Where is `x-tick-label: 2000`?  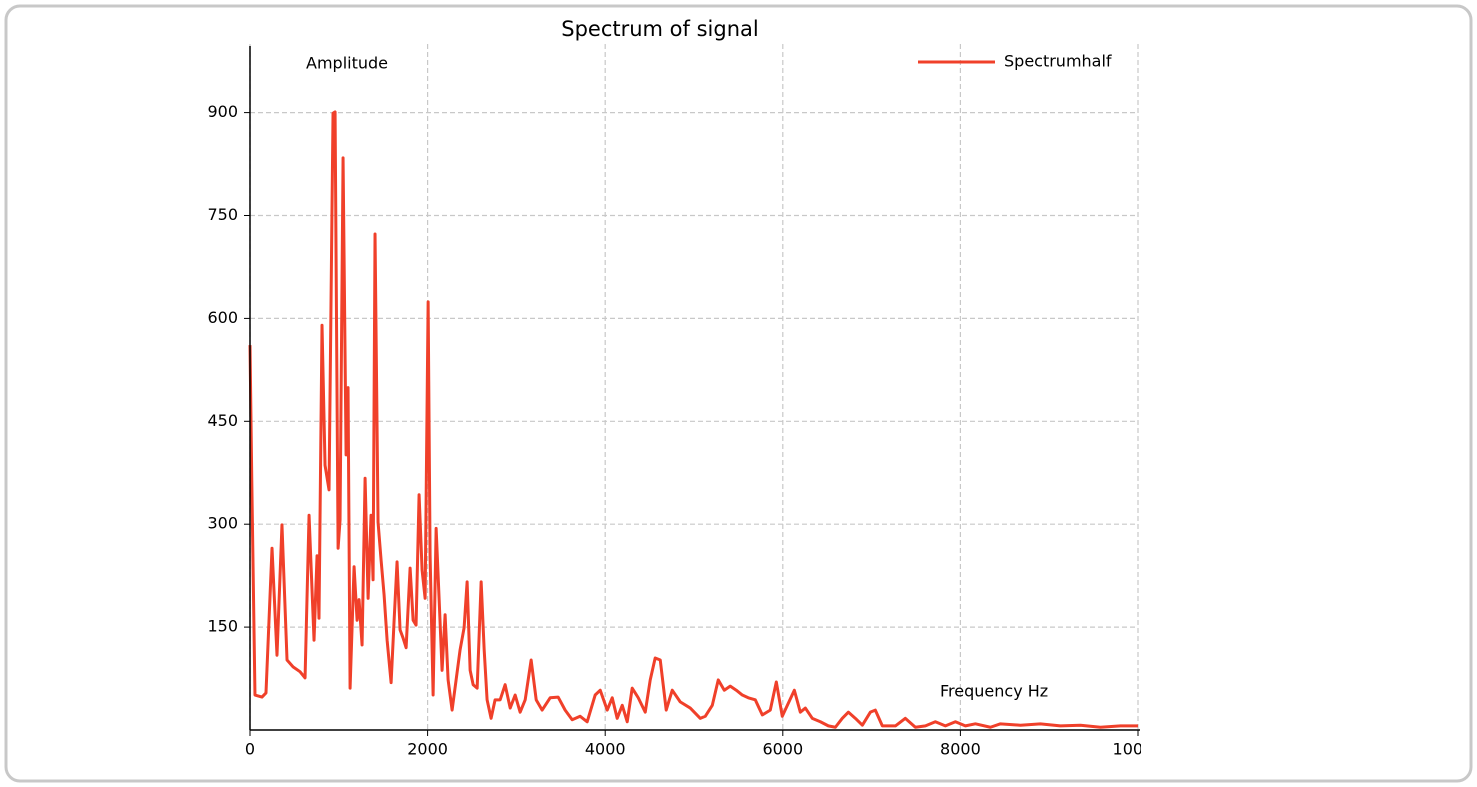
x-tick-label: 2000 is located at coordinates (427, 749).